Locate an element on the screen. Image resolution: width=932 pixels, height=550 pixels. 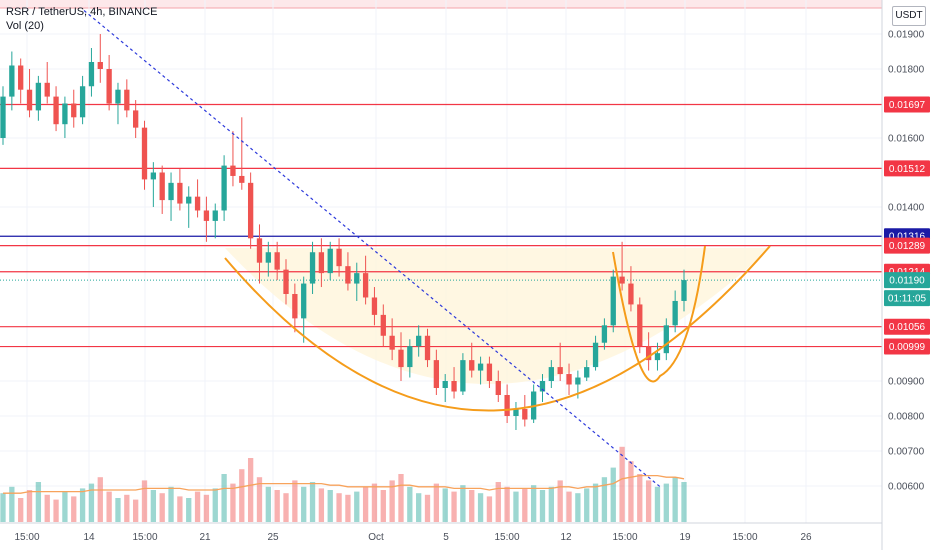
y-tick-label: 0.01900 is located at coordinates (906, 35).